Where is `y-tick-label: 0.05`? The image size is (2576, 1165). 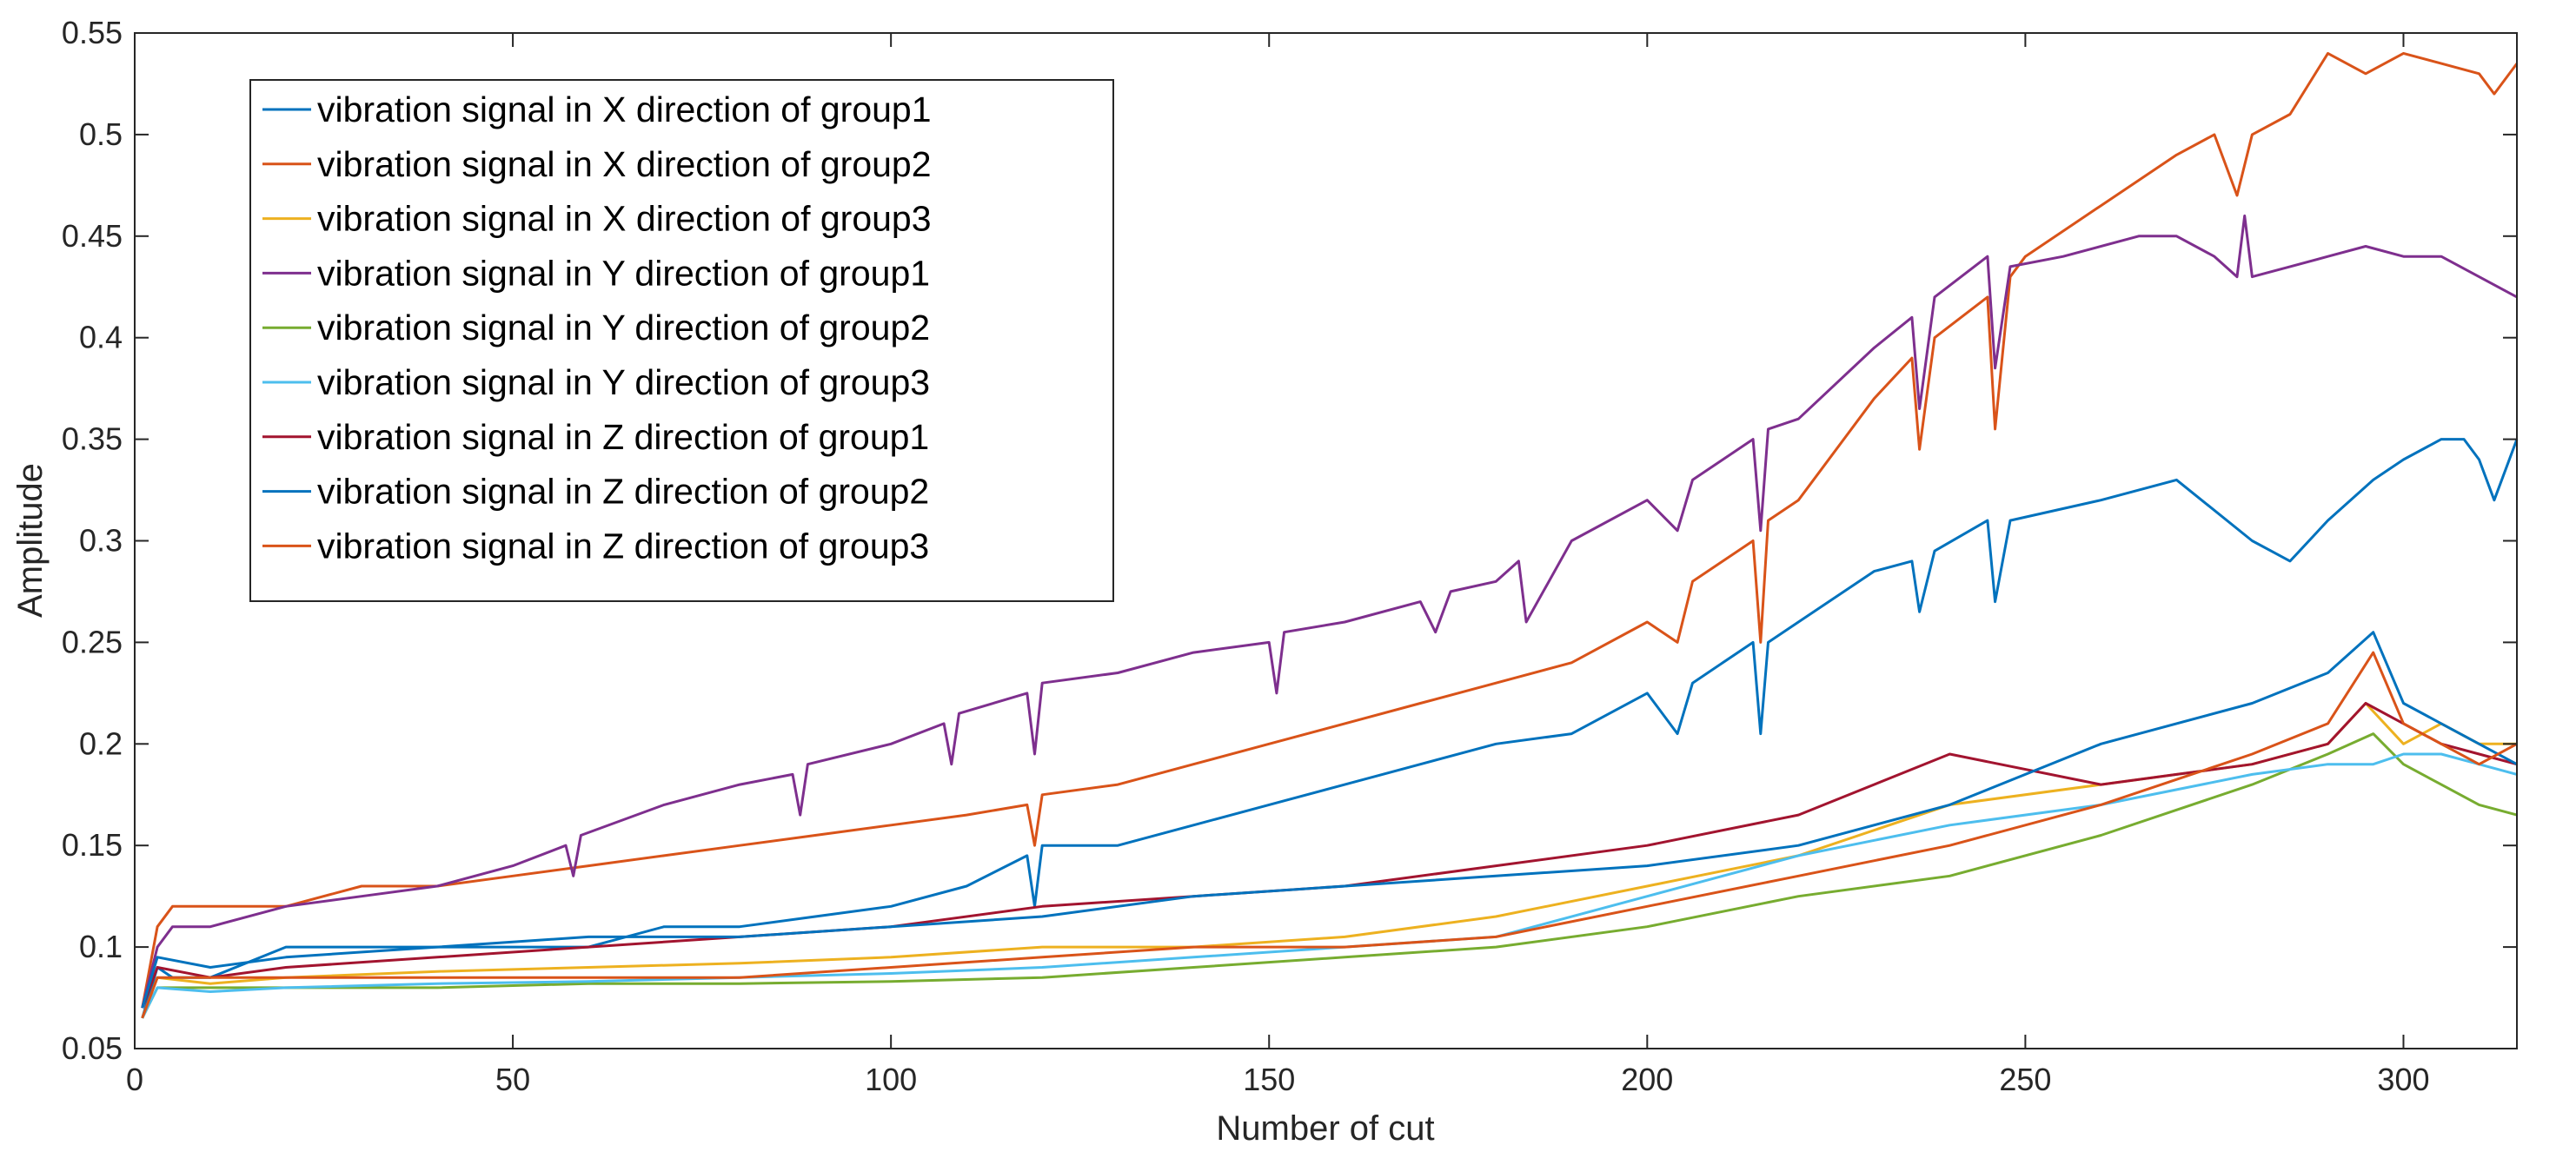 y-tick-label: 0.05 is located at coordinates (92, 1048).